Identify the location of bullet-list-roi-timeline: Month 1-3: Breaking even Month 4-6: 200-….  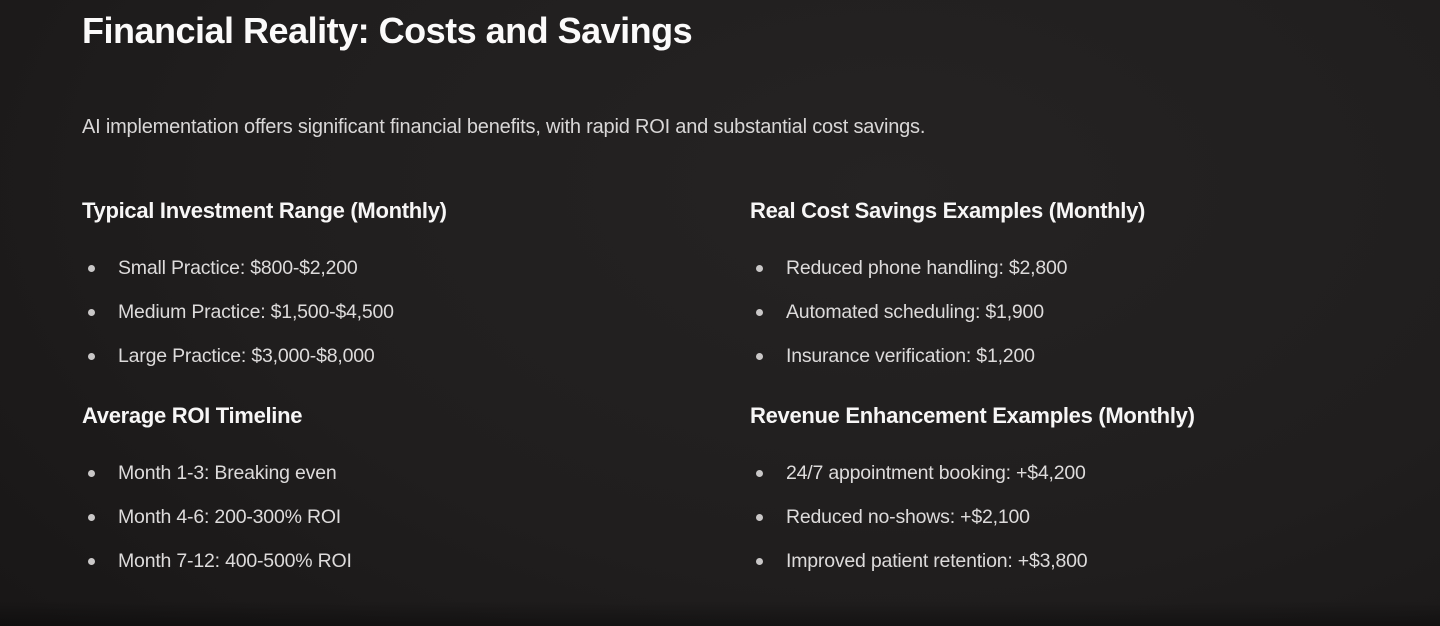
(416, 517).